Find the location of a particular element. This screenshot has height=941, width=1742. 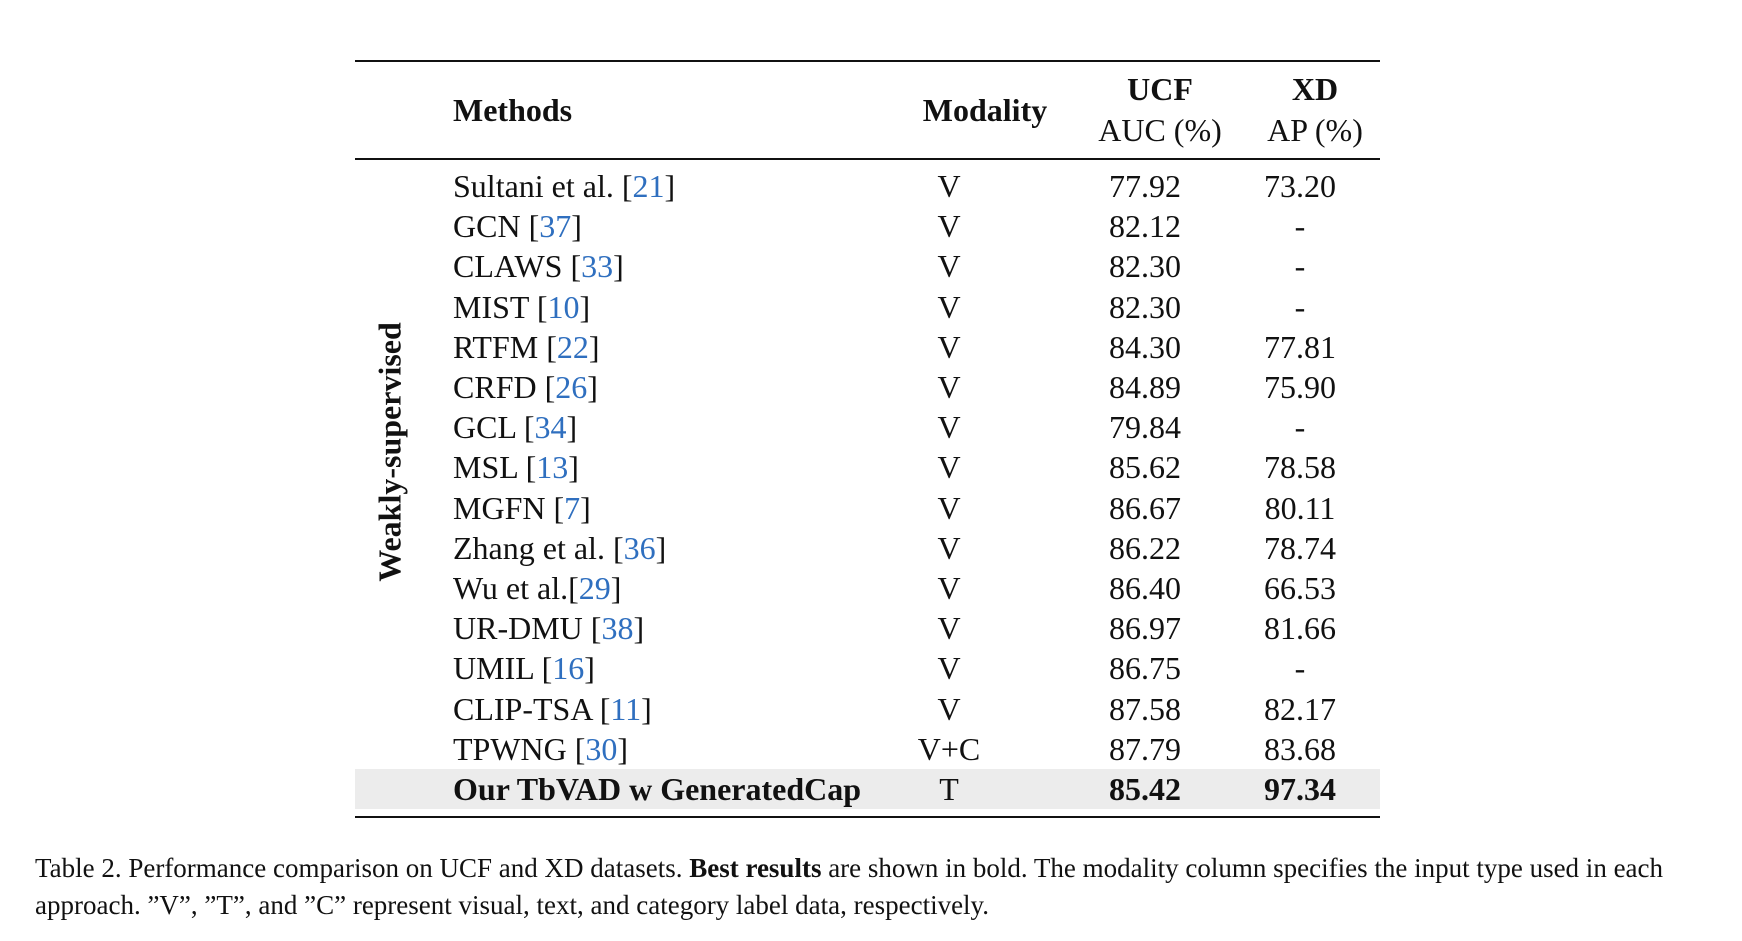

citation-link: 30 is located at coordinates (601, 749).